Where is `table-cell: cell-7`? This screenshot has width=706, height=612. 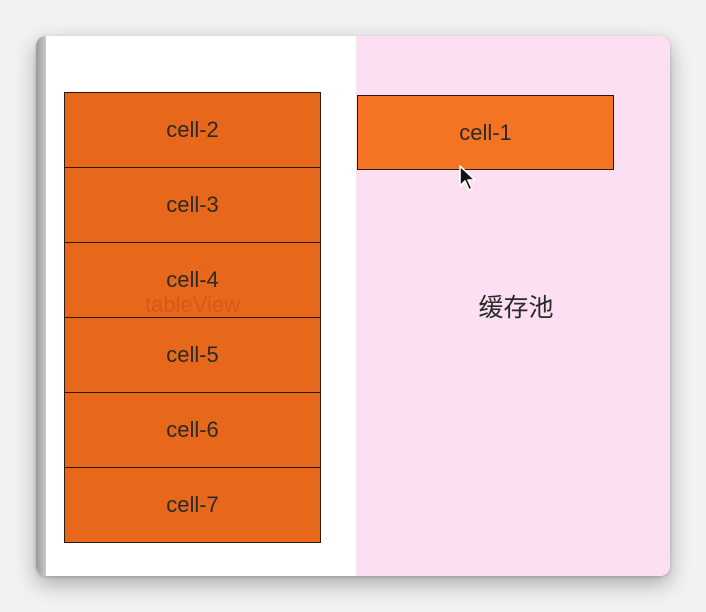
table-cell: cell-7 is located at coordinates (192, 505).